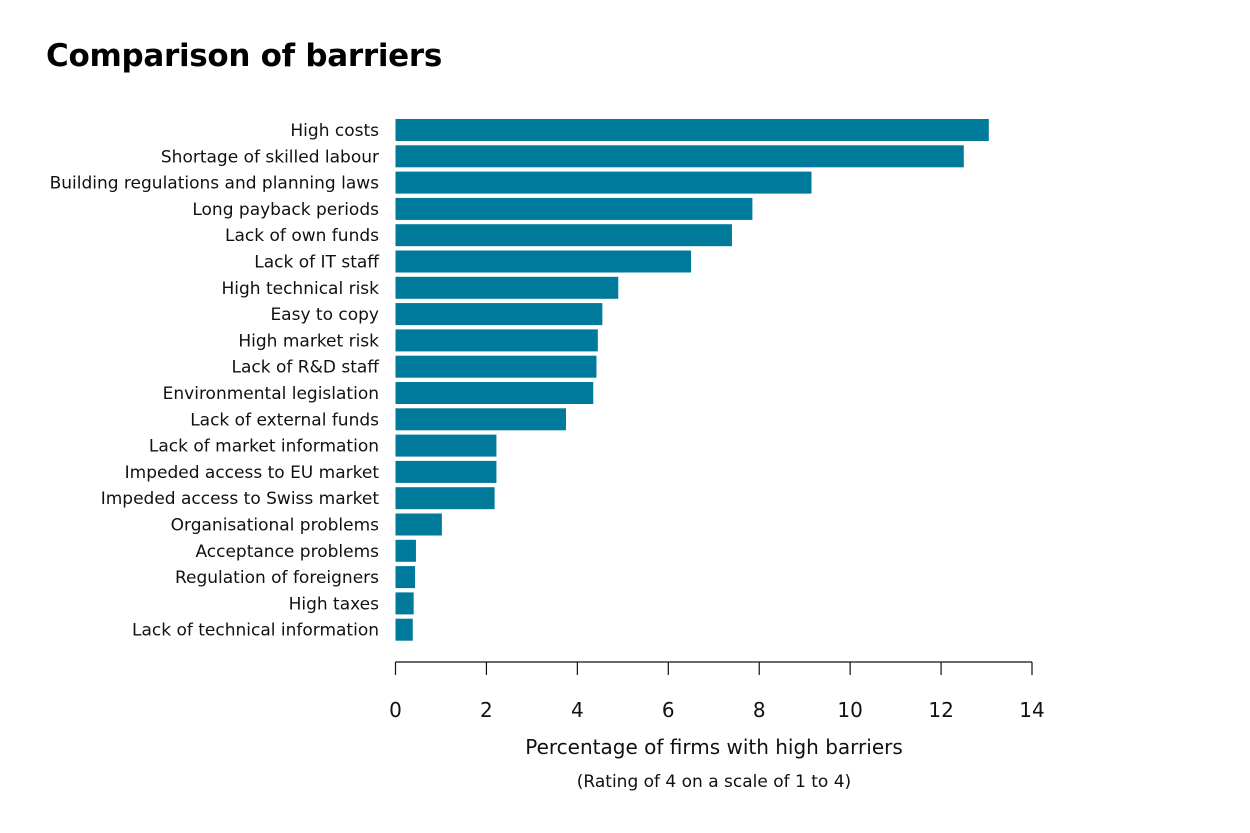  Describe the element at coordinates (255, 631) in the screenshot. I see `category-label: Lack of technical information` at that location.